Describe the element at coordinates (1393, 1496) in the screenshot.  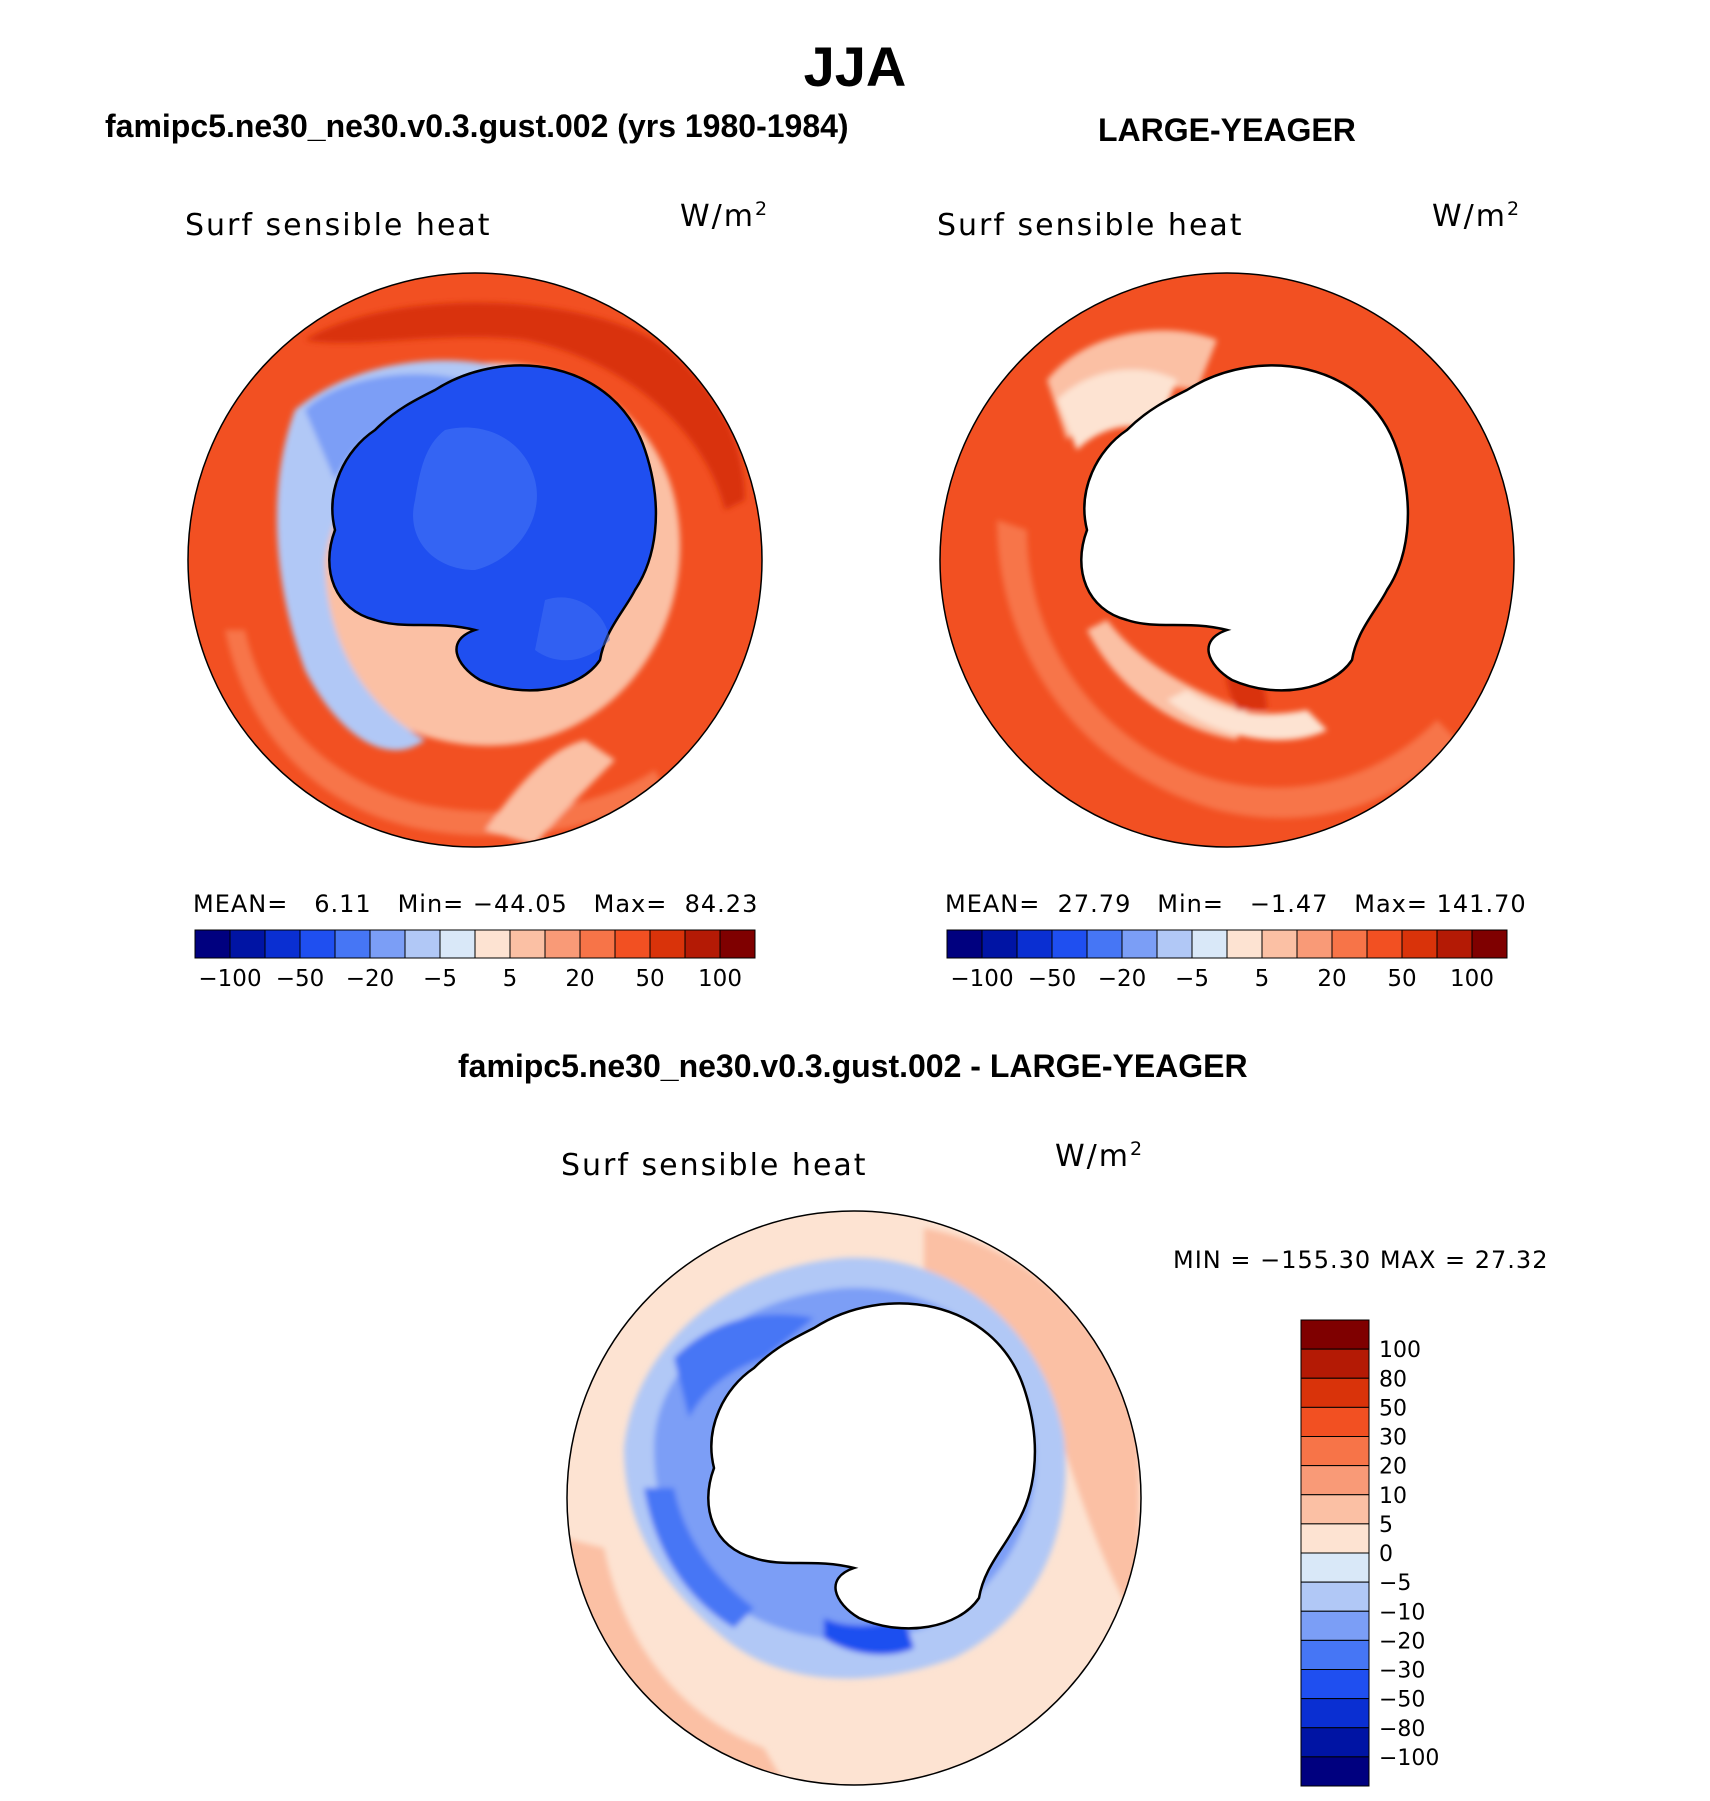
I see `colorbar-tick-label: 10` at that location.